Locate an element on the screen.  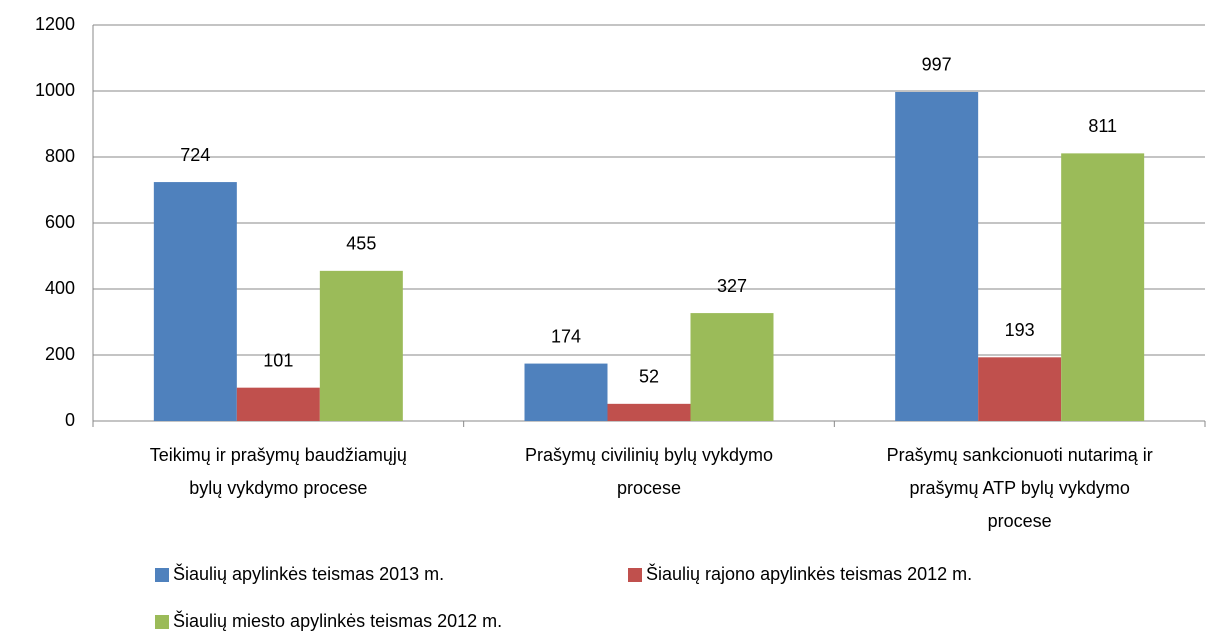
legend-label: Šiaulių apylinkės teismas 2013 m. is located at coordinates (308, 573).